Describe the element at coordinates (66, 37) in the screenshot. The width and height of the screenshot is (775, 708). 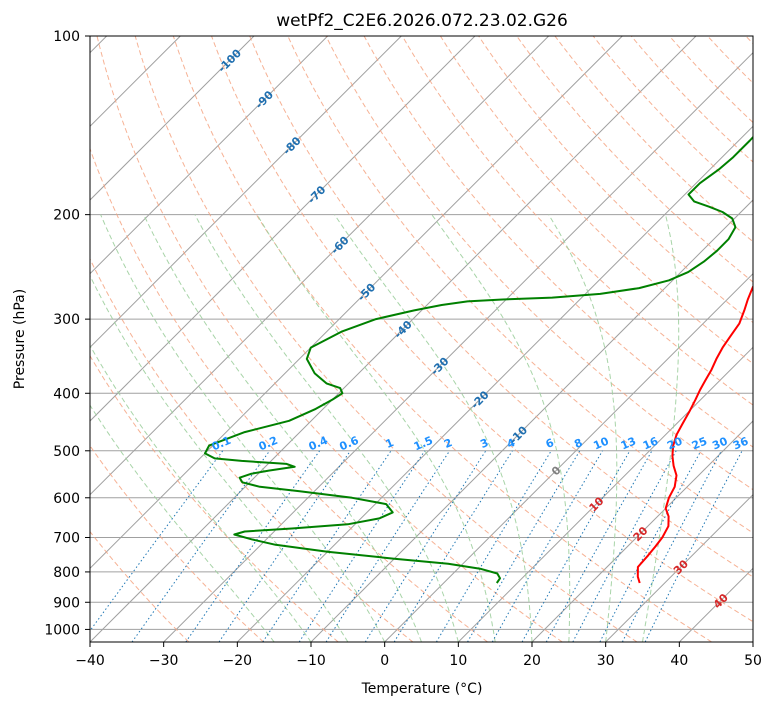
I see `y-tick-label: 100` at that location.